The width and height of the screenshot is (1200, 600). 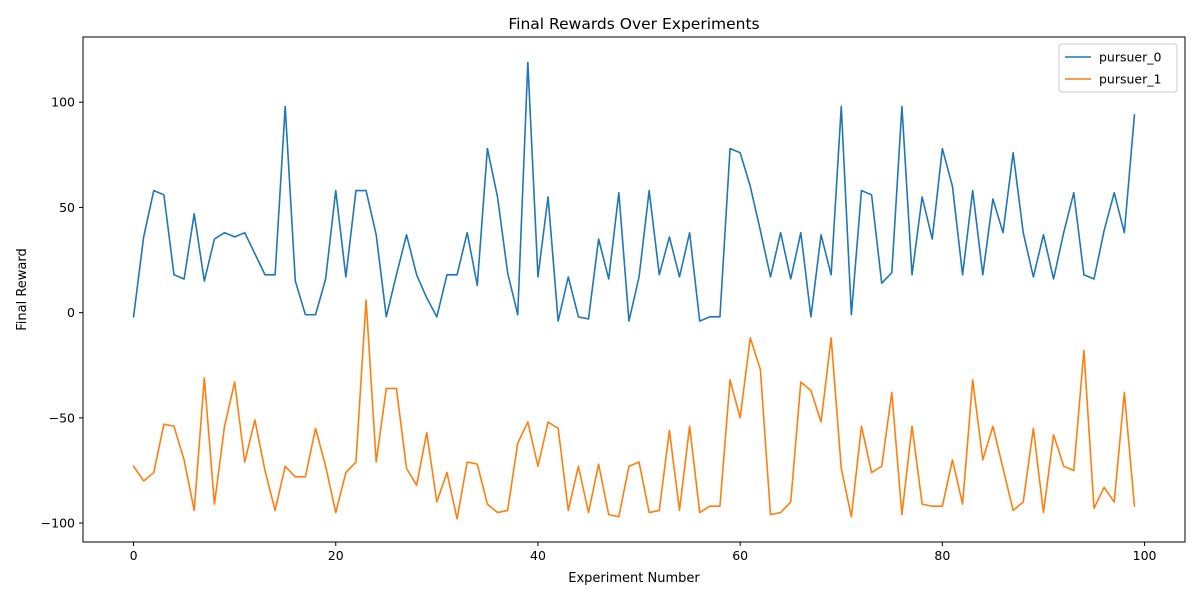 I want to click on legend: pursuer_0 pursuer_1, so click(x=1118, y=68).